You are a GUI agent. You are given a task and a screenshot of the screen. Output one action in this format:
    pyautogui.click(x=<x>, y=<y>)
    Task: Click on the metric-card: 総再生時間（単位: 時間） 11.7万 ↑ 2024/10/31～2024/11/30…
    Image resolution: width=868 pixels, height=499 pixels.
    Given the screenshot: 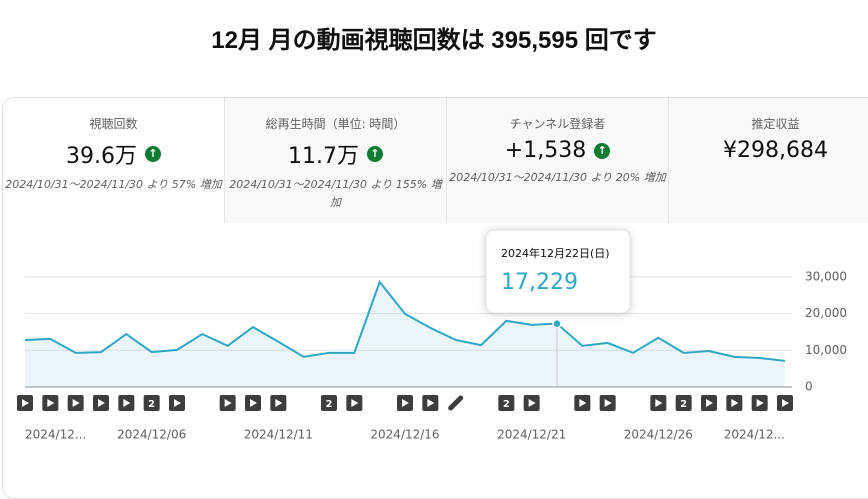 What is the action you would take?
    pyautogui.click(x=336, y=160)
    